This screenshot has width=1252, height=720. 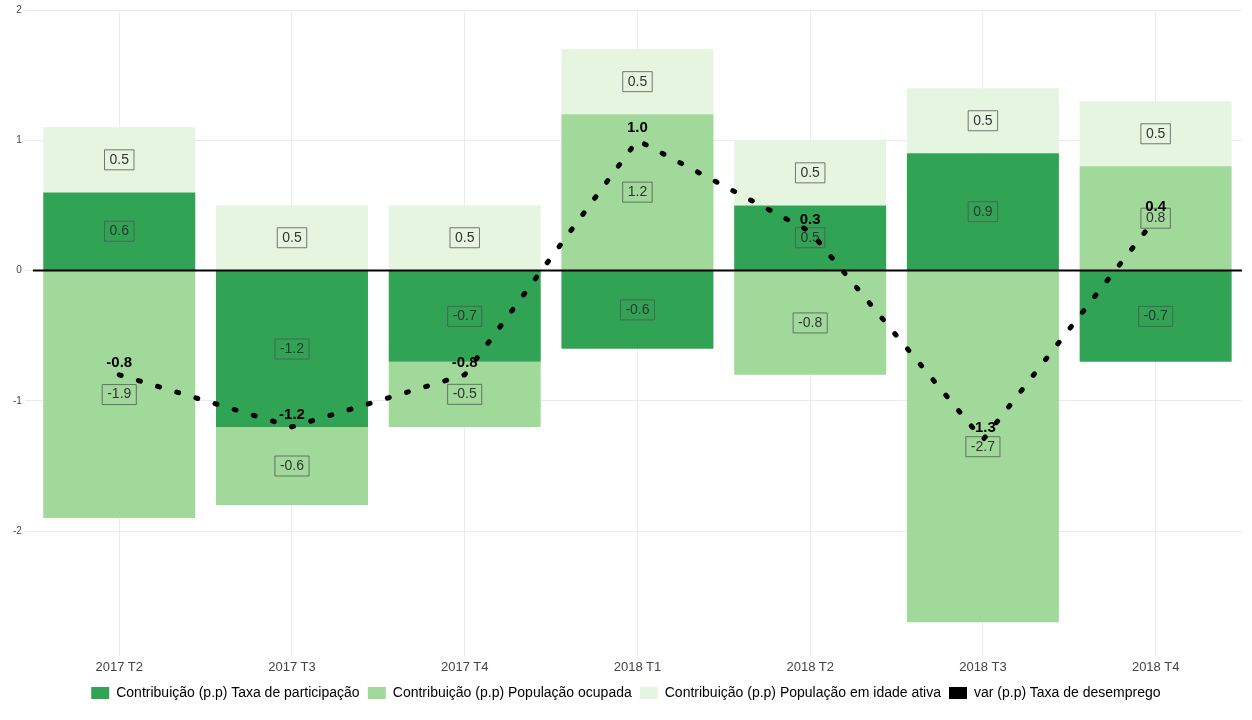 I want to click on y-tick-label: 0, so click(x=19, y=270).